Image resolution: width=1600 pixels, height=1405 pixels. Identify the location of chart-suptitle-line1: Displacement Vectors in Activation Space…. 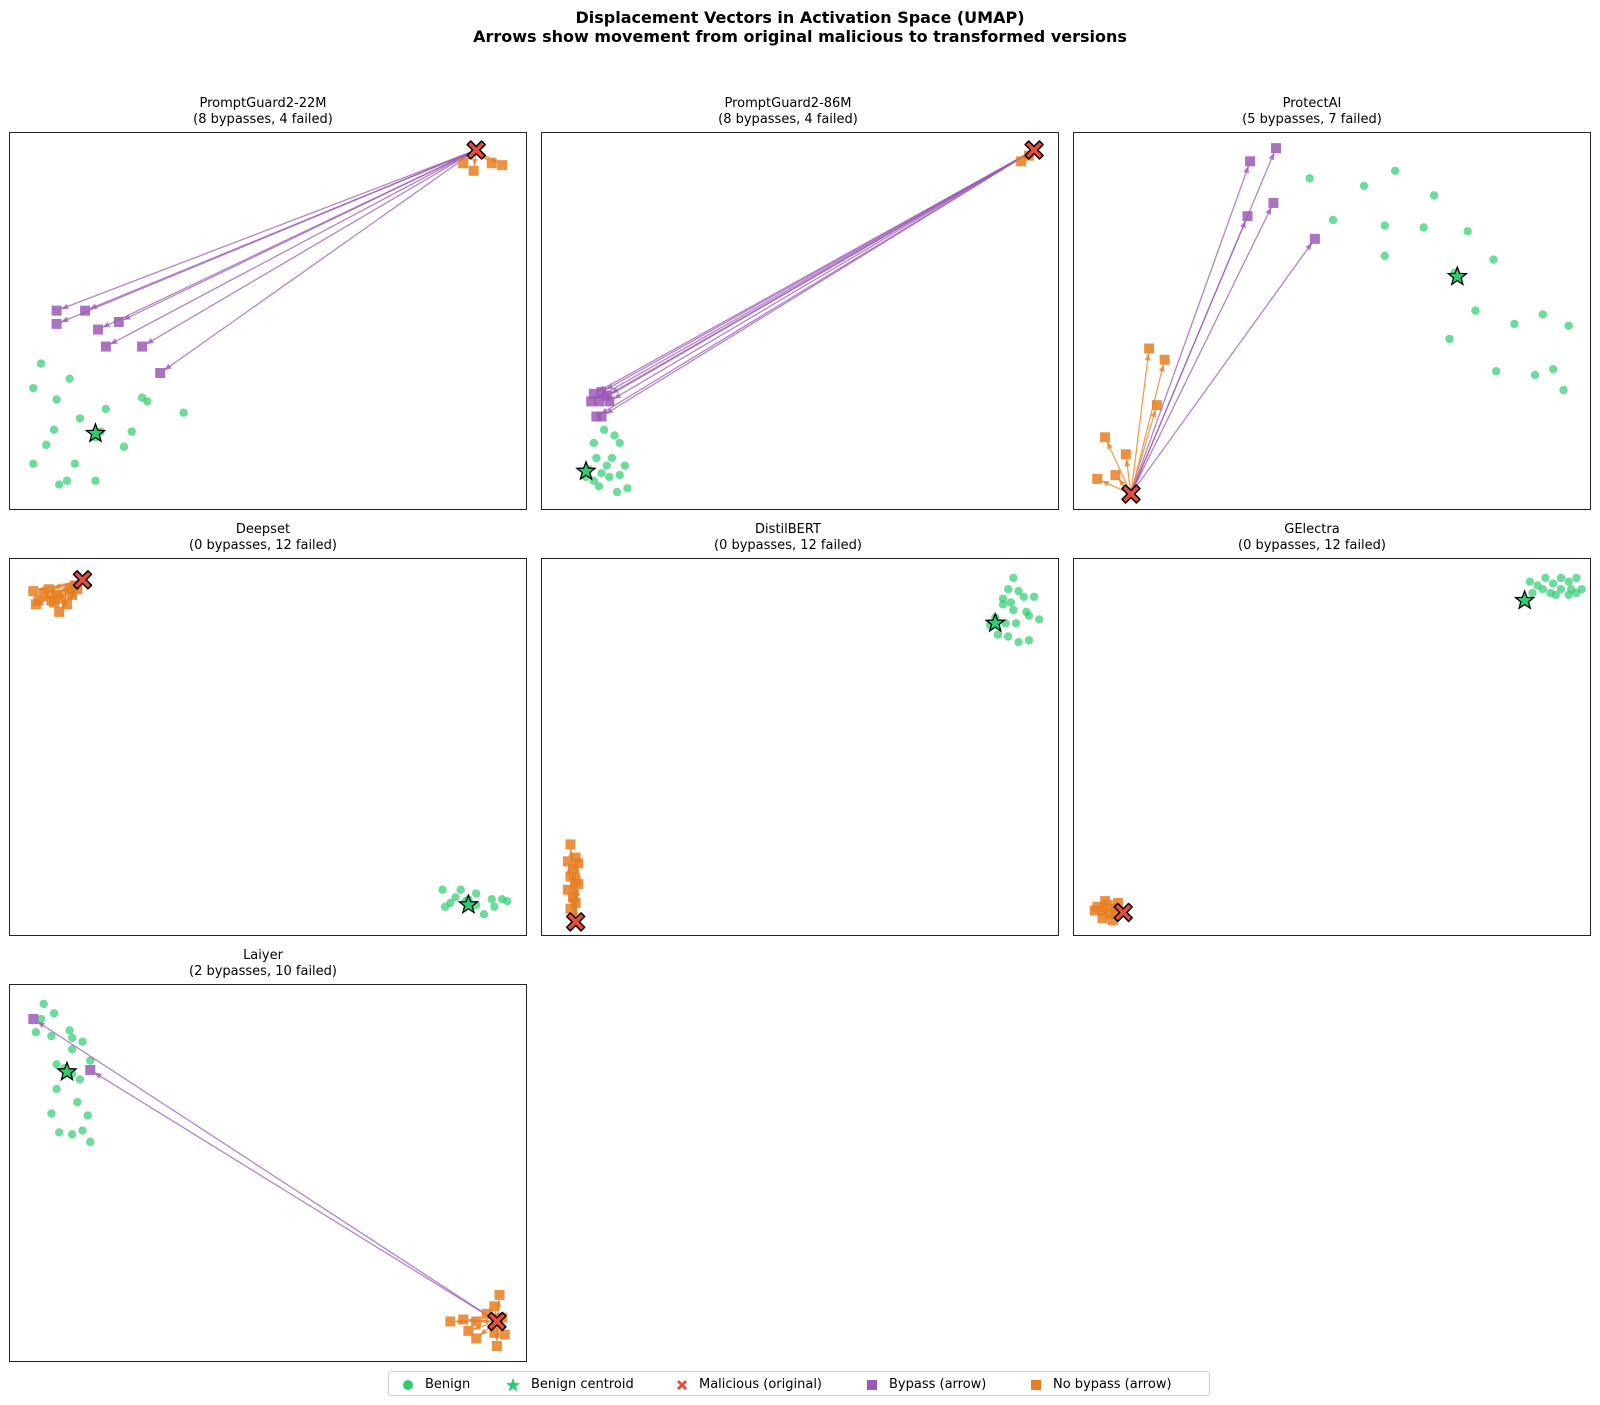
(800, 17).